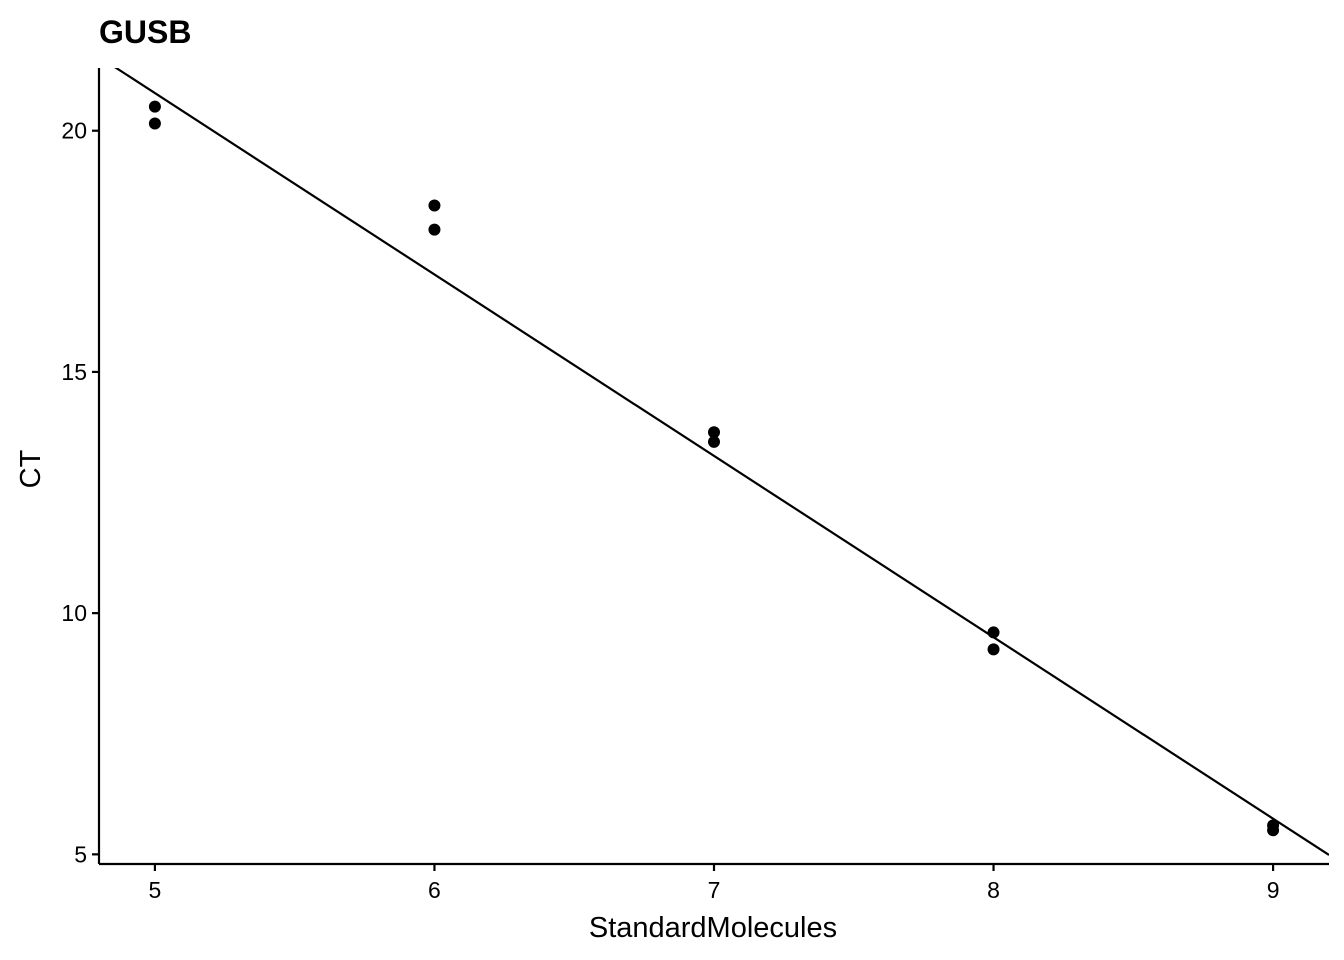 The width and height of the screenshot is (1344, 960). What do you see at coordinates (74, 372) in the screenshot?
I see `y-tick-label: 15` at bounding box center [74, 372].